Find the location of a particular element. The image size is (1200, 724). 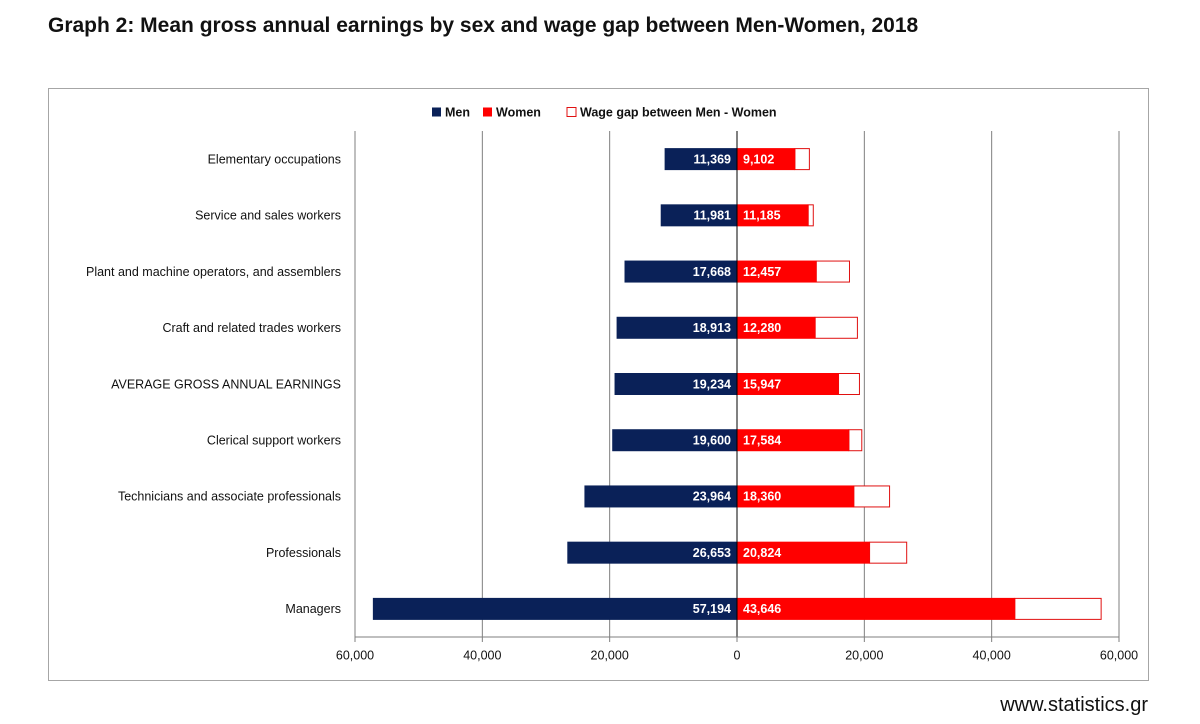

category-label: Craft and related trades workers is located at coordinates (251, 328).